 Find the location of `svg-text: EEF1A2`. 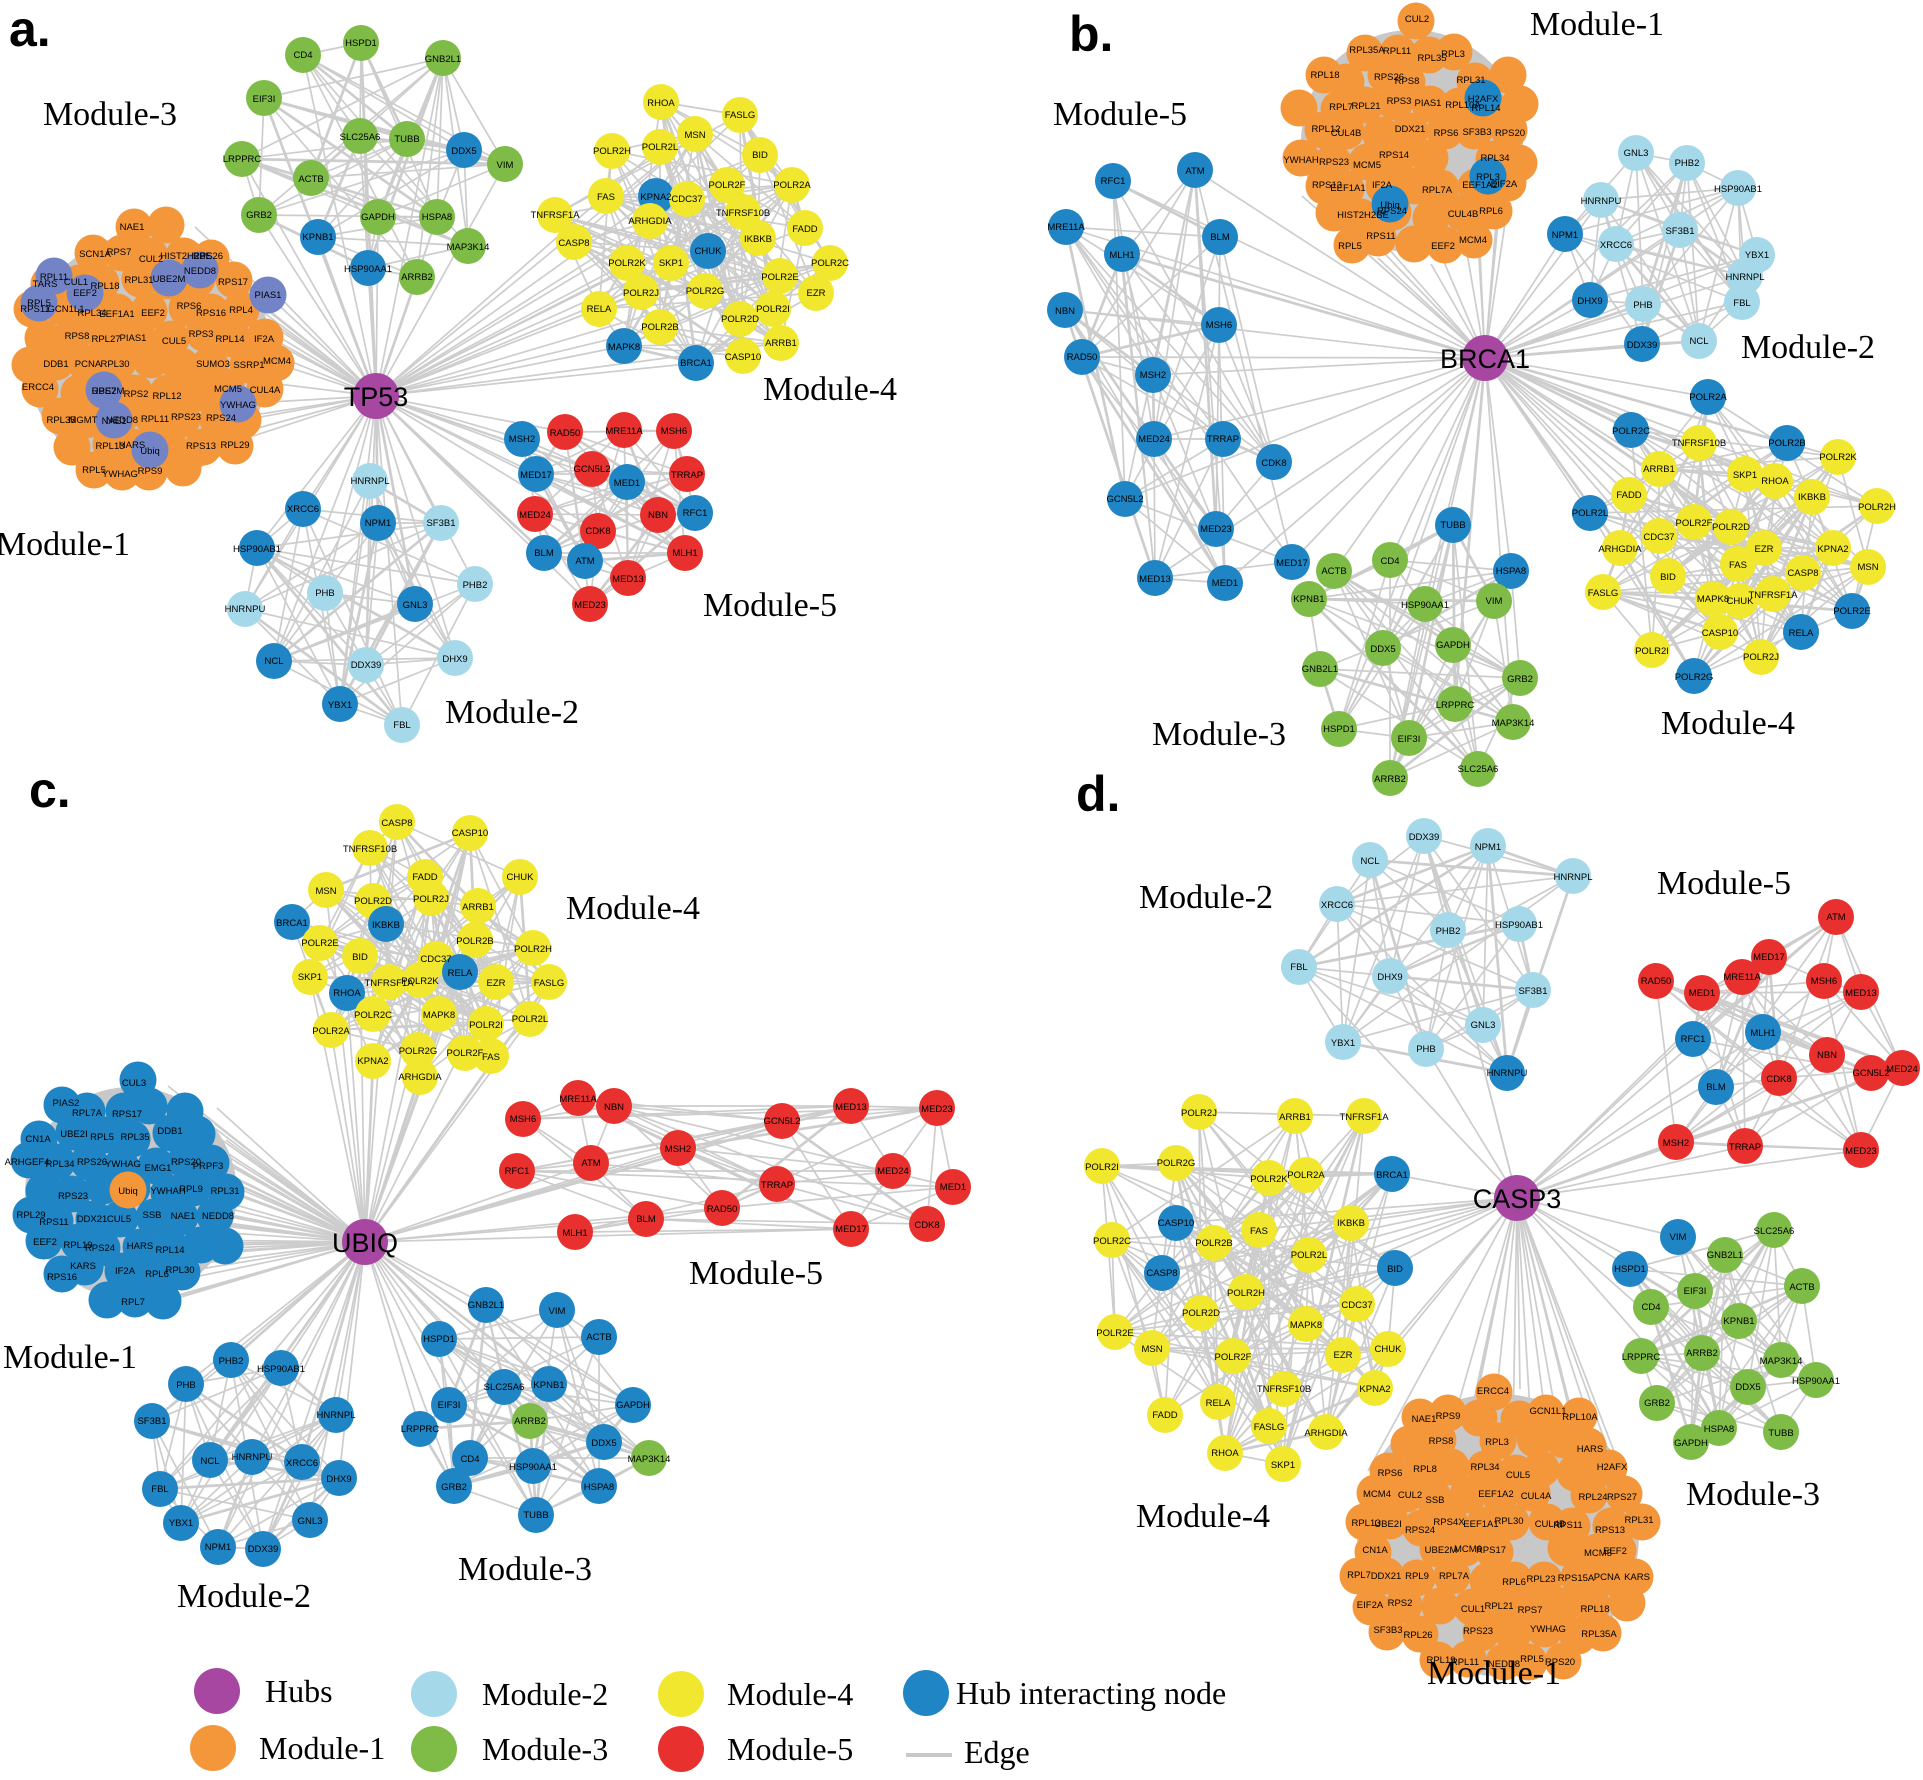

svg-text: EEF1A2 is located at coordinates (1495, 1494).